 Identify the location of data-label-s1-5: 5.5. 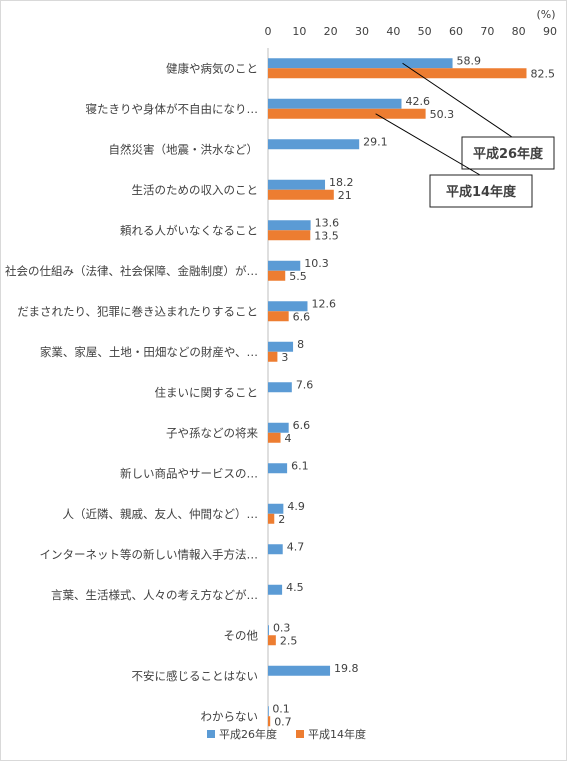
(298, 276).